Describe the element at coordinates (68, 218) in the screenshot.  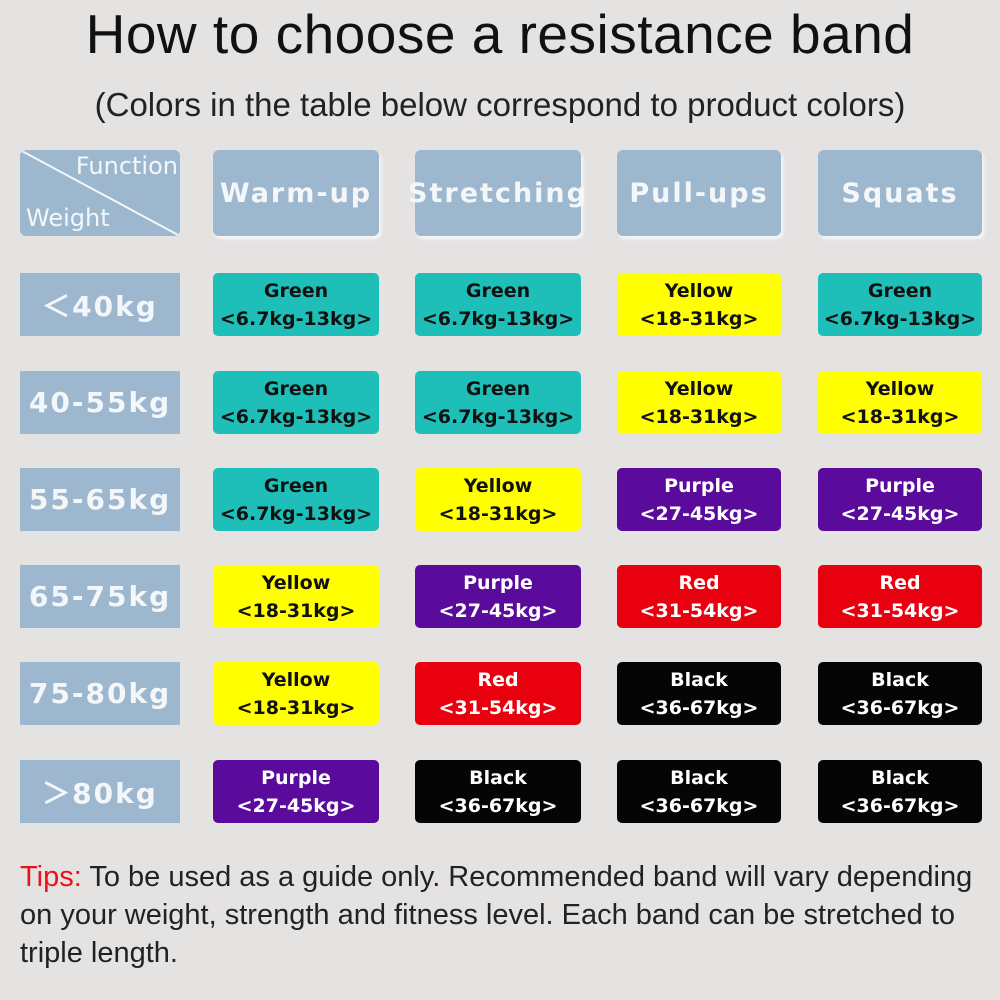
I see `corner-bottom: Weight` at that location.